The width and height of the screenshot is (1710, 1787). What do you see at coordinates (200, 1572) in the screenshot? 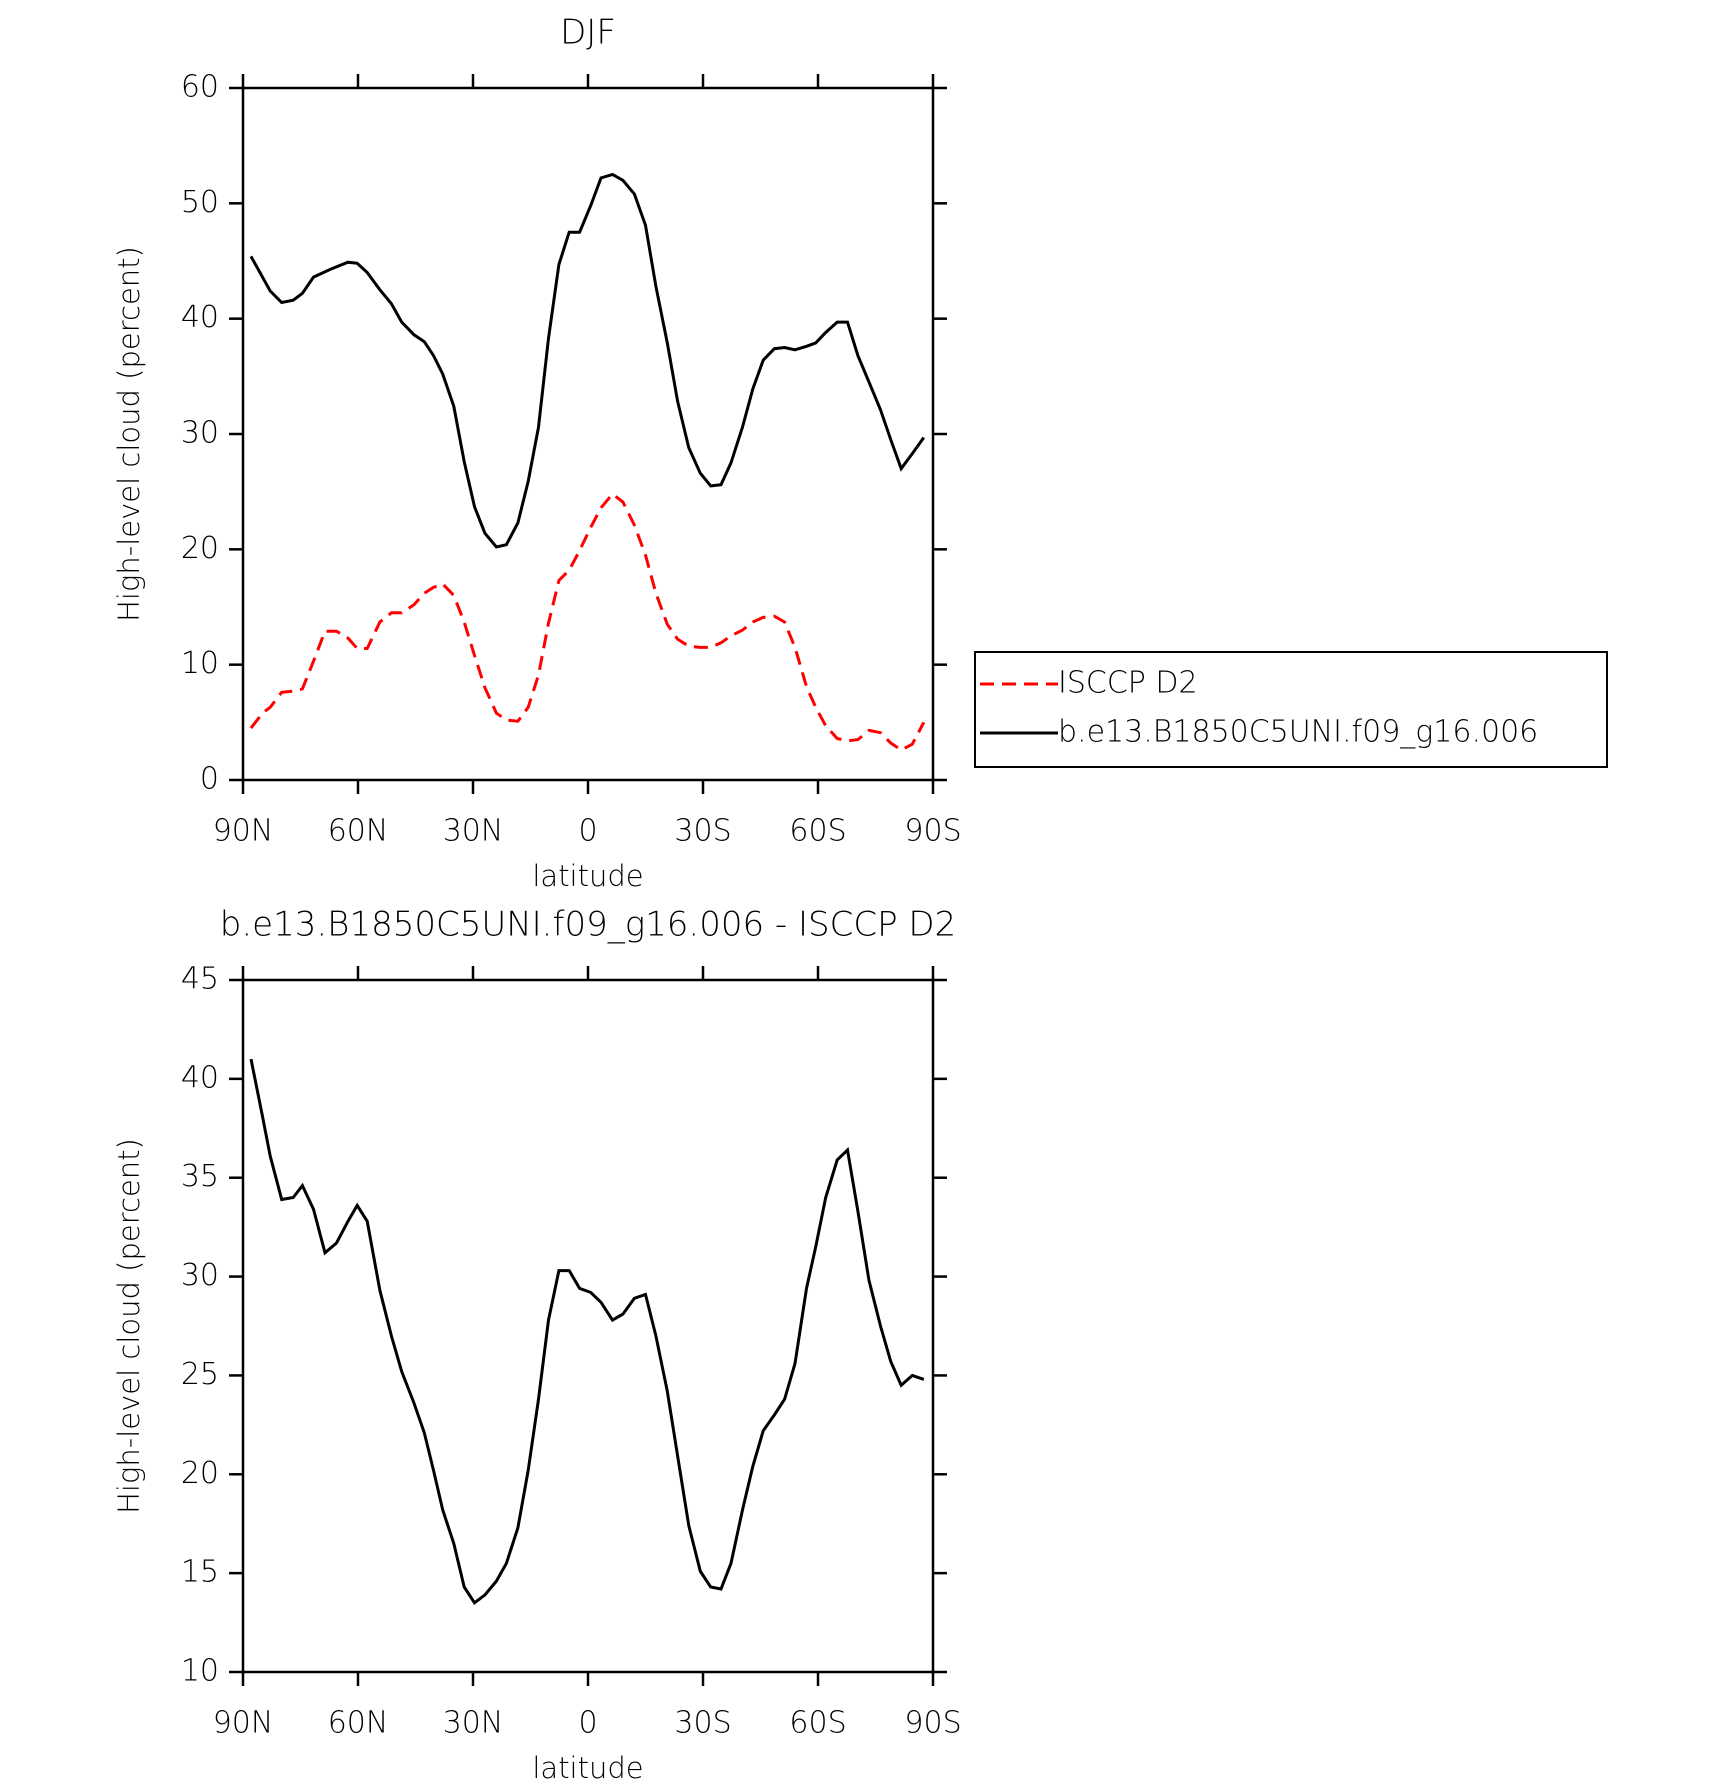
I see `y-tick-label: 15` at bounding box center [200, 1572].